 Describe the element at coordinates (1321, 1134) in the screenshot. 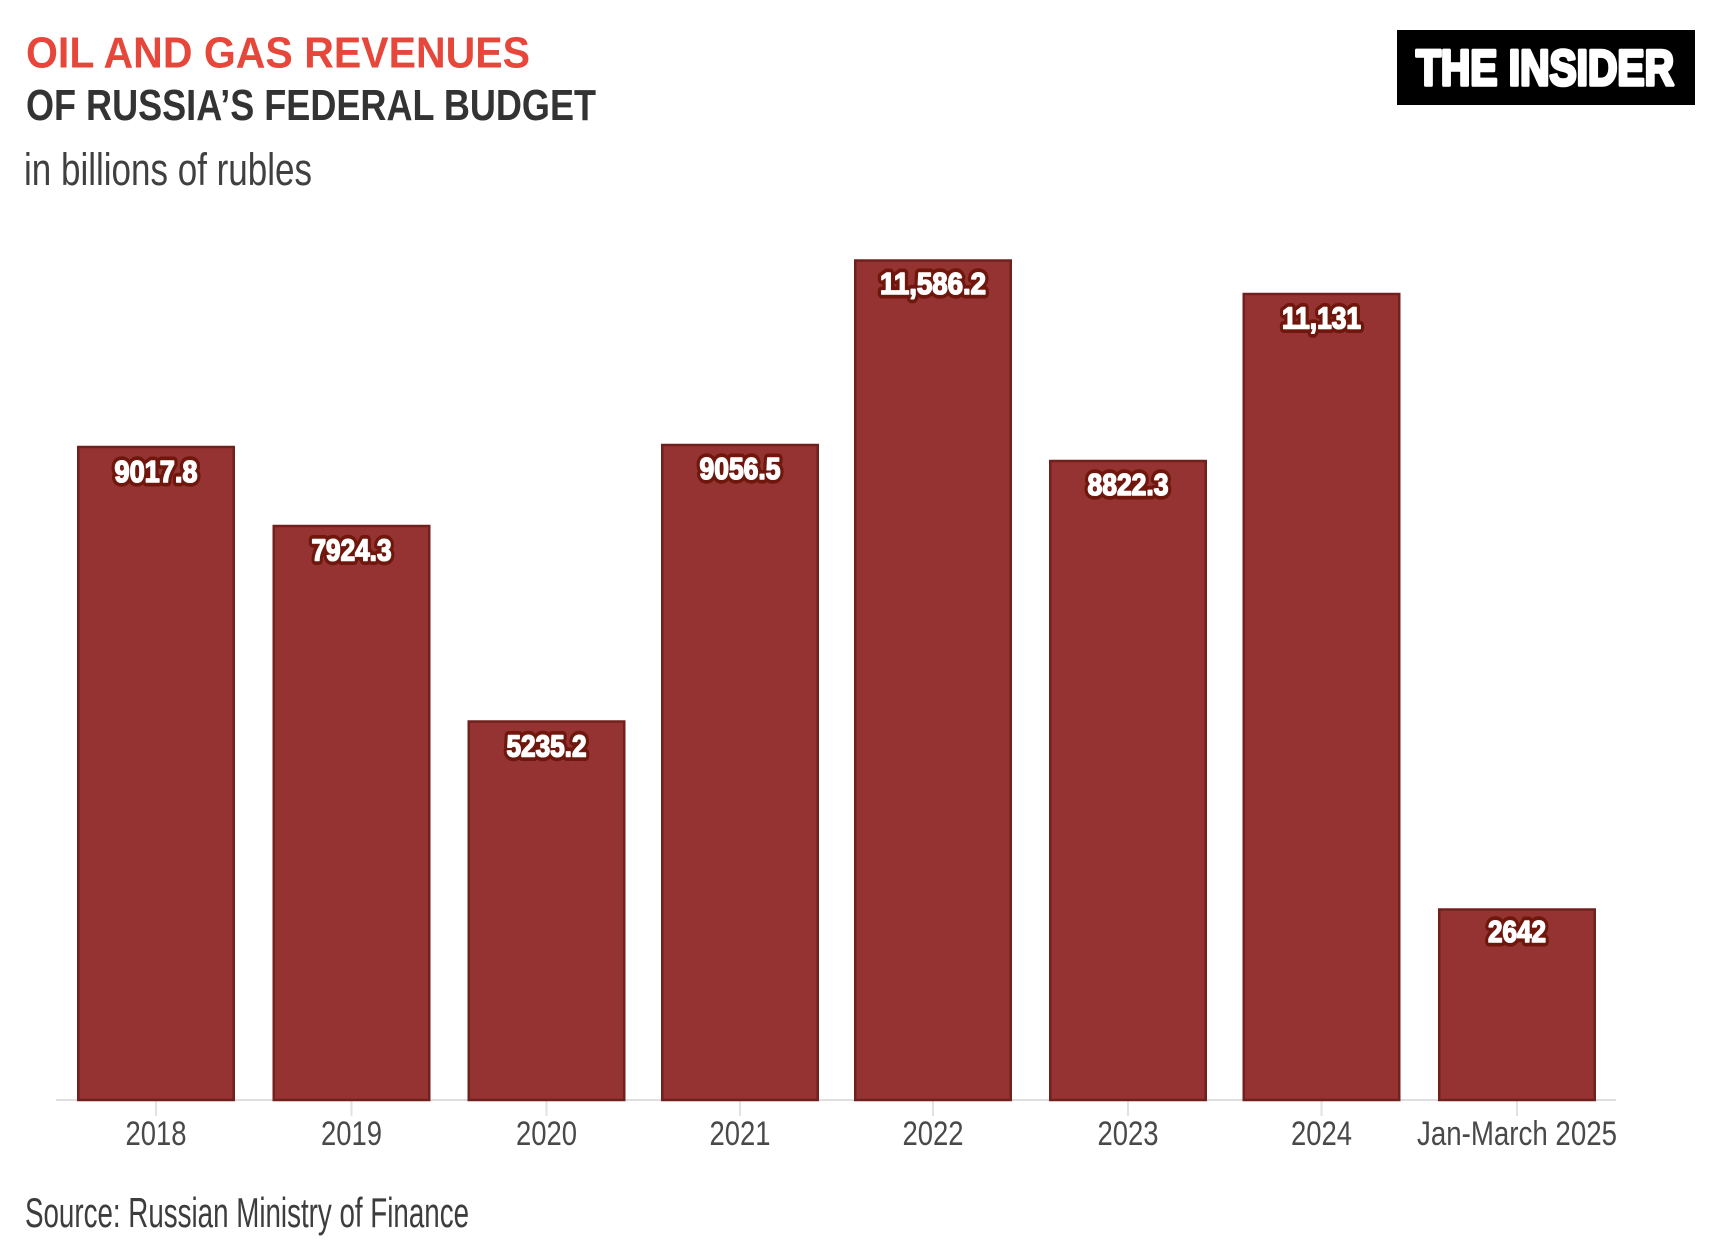

I see `svg-text: 2024` at that location.